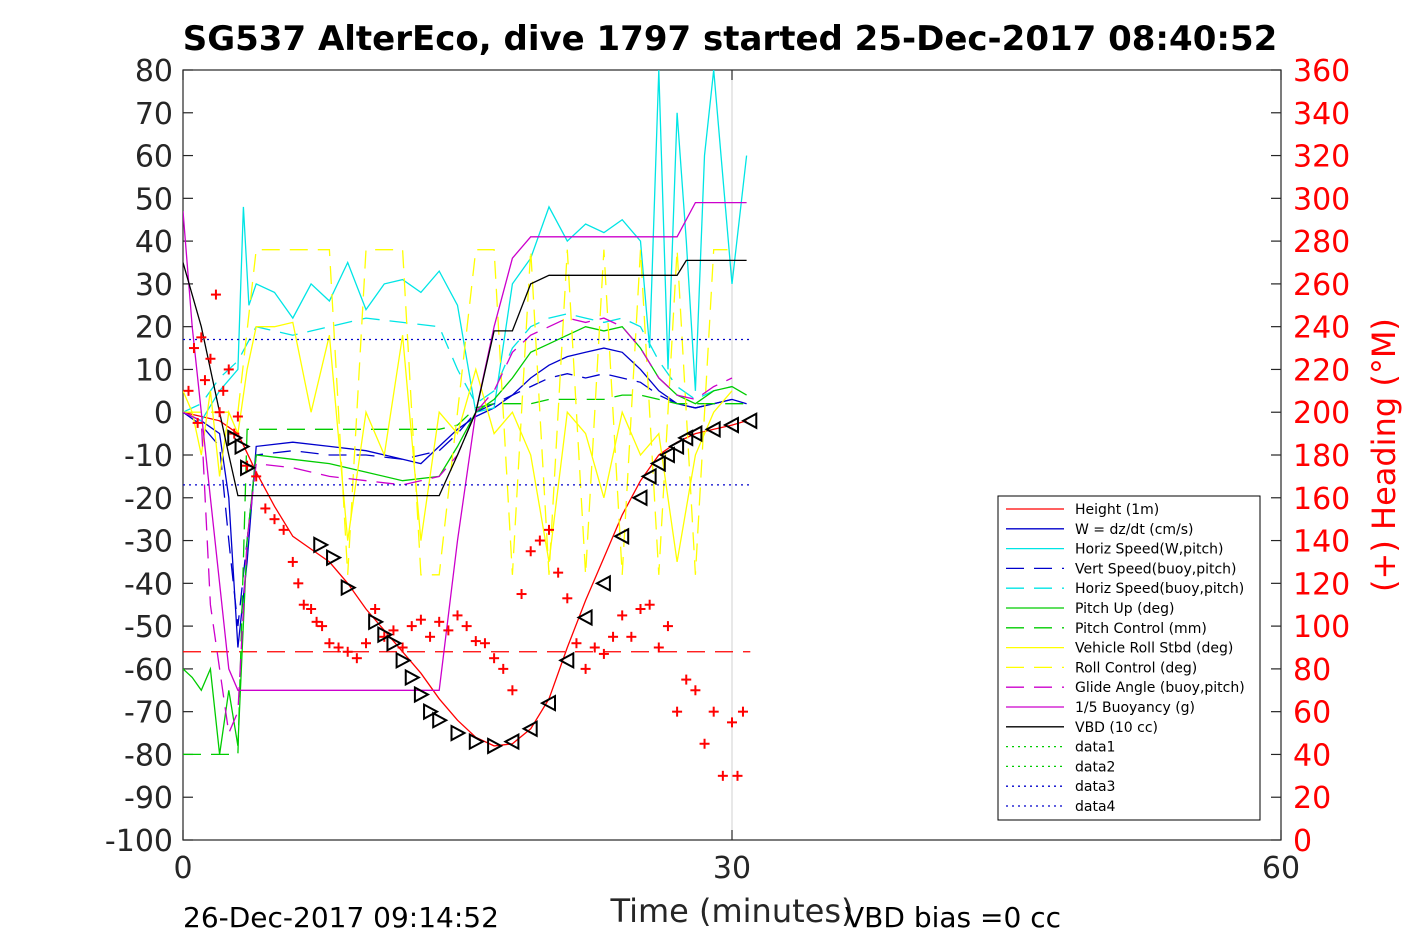 The image size is (1417, 945). I want to click on legend-label: data3, so click(1095, 787).